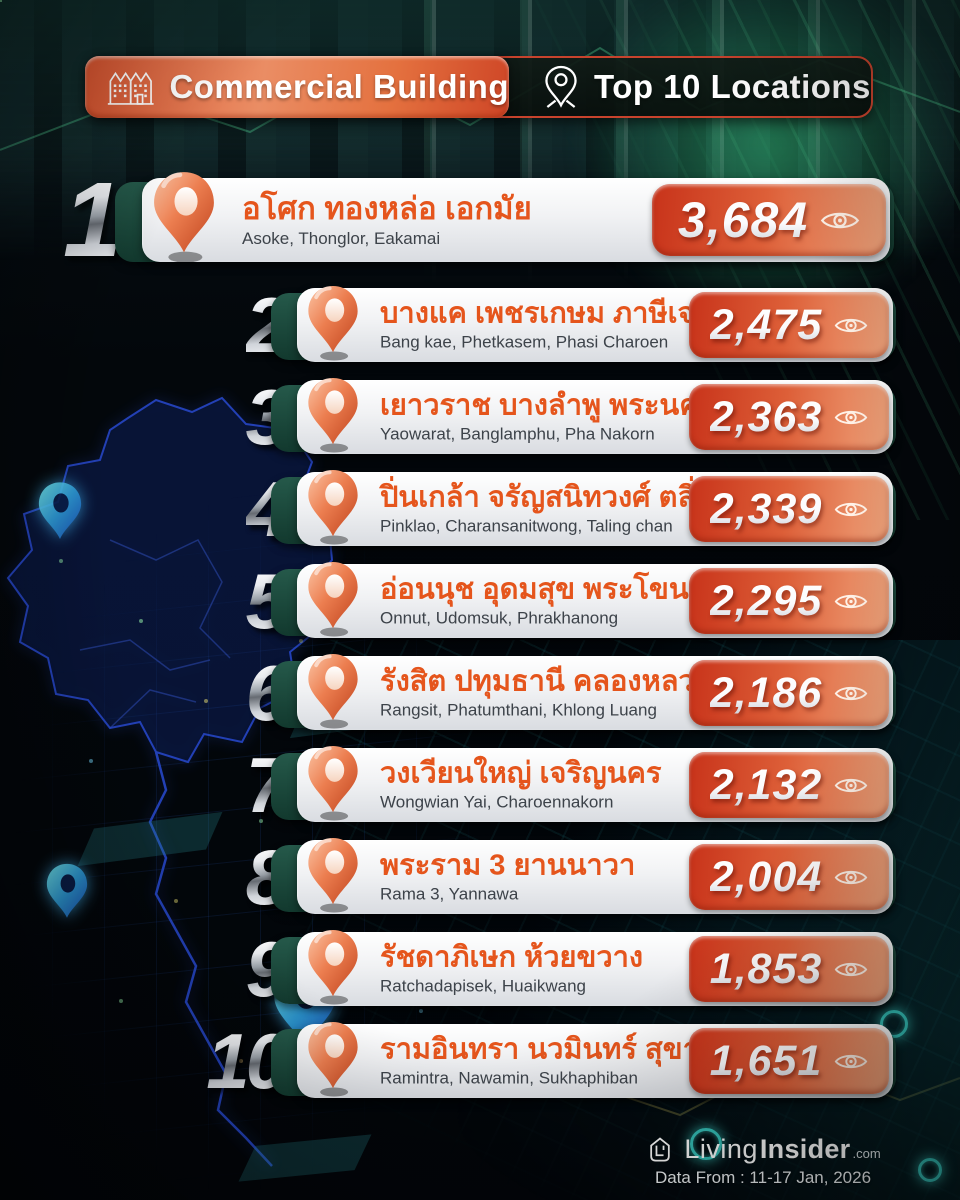  I want to click on building-icon, so click(130, 88).